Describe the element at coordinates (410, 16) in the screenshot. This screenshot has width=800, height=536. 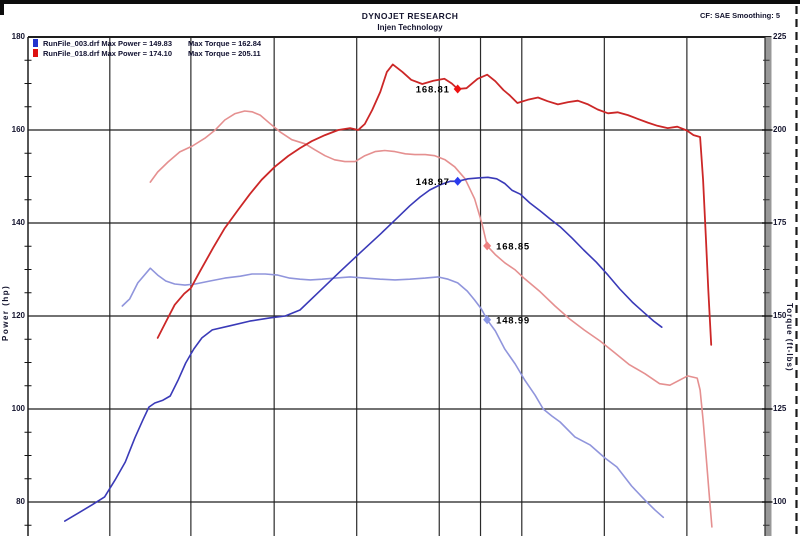
I see `page-title: DYNOJET RESEARCH` at that location.